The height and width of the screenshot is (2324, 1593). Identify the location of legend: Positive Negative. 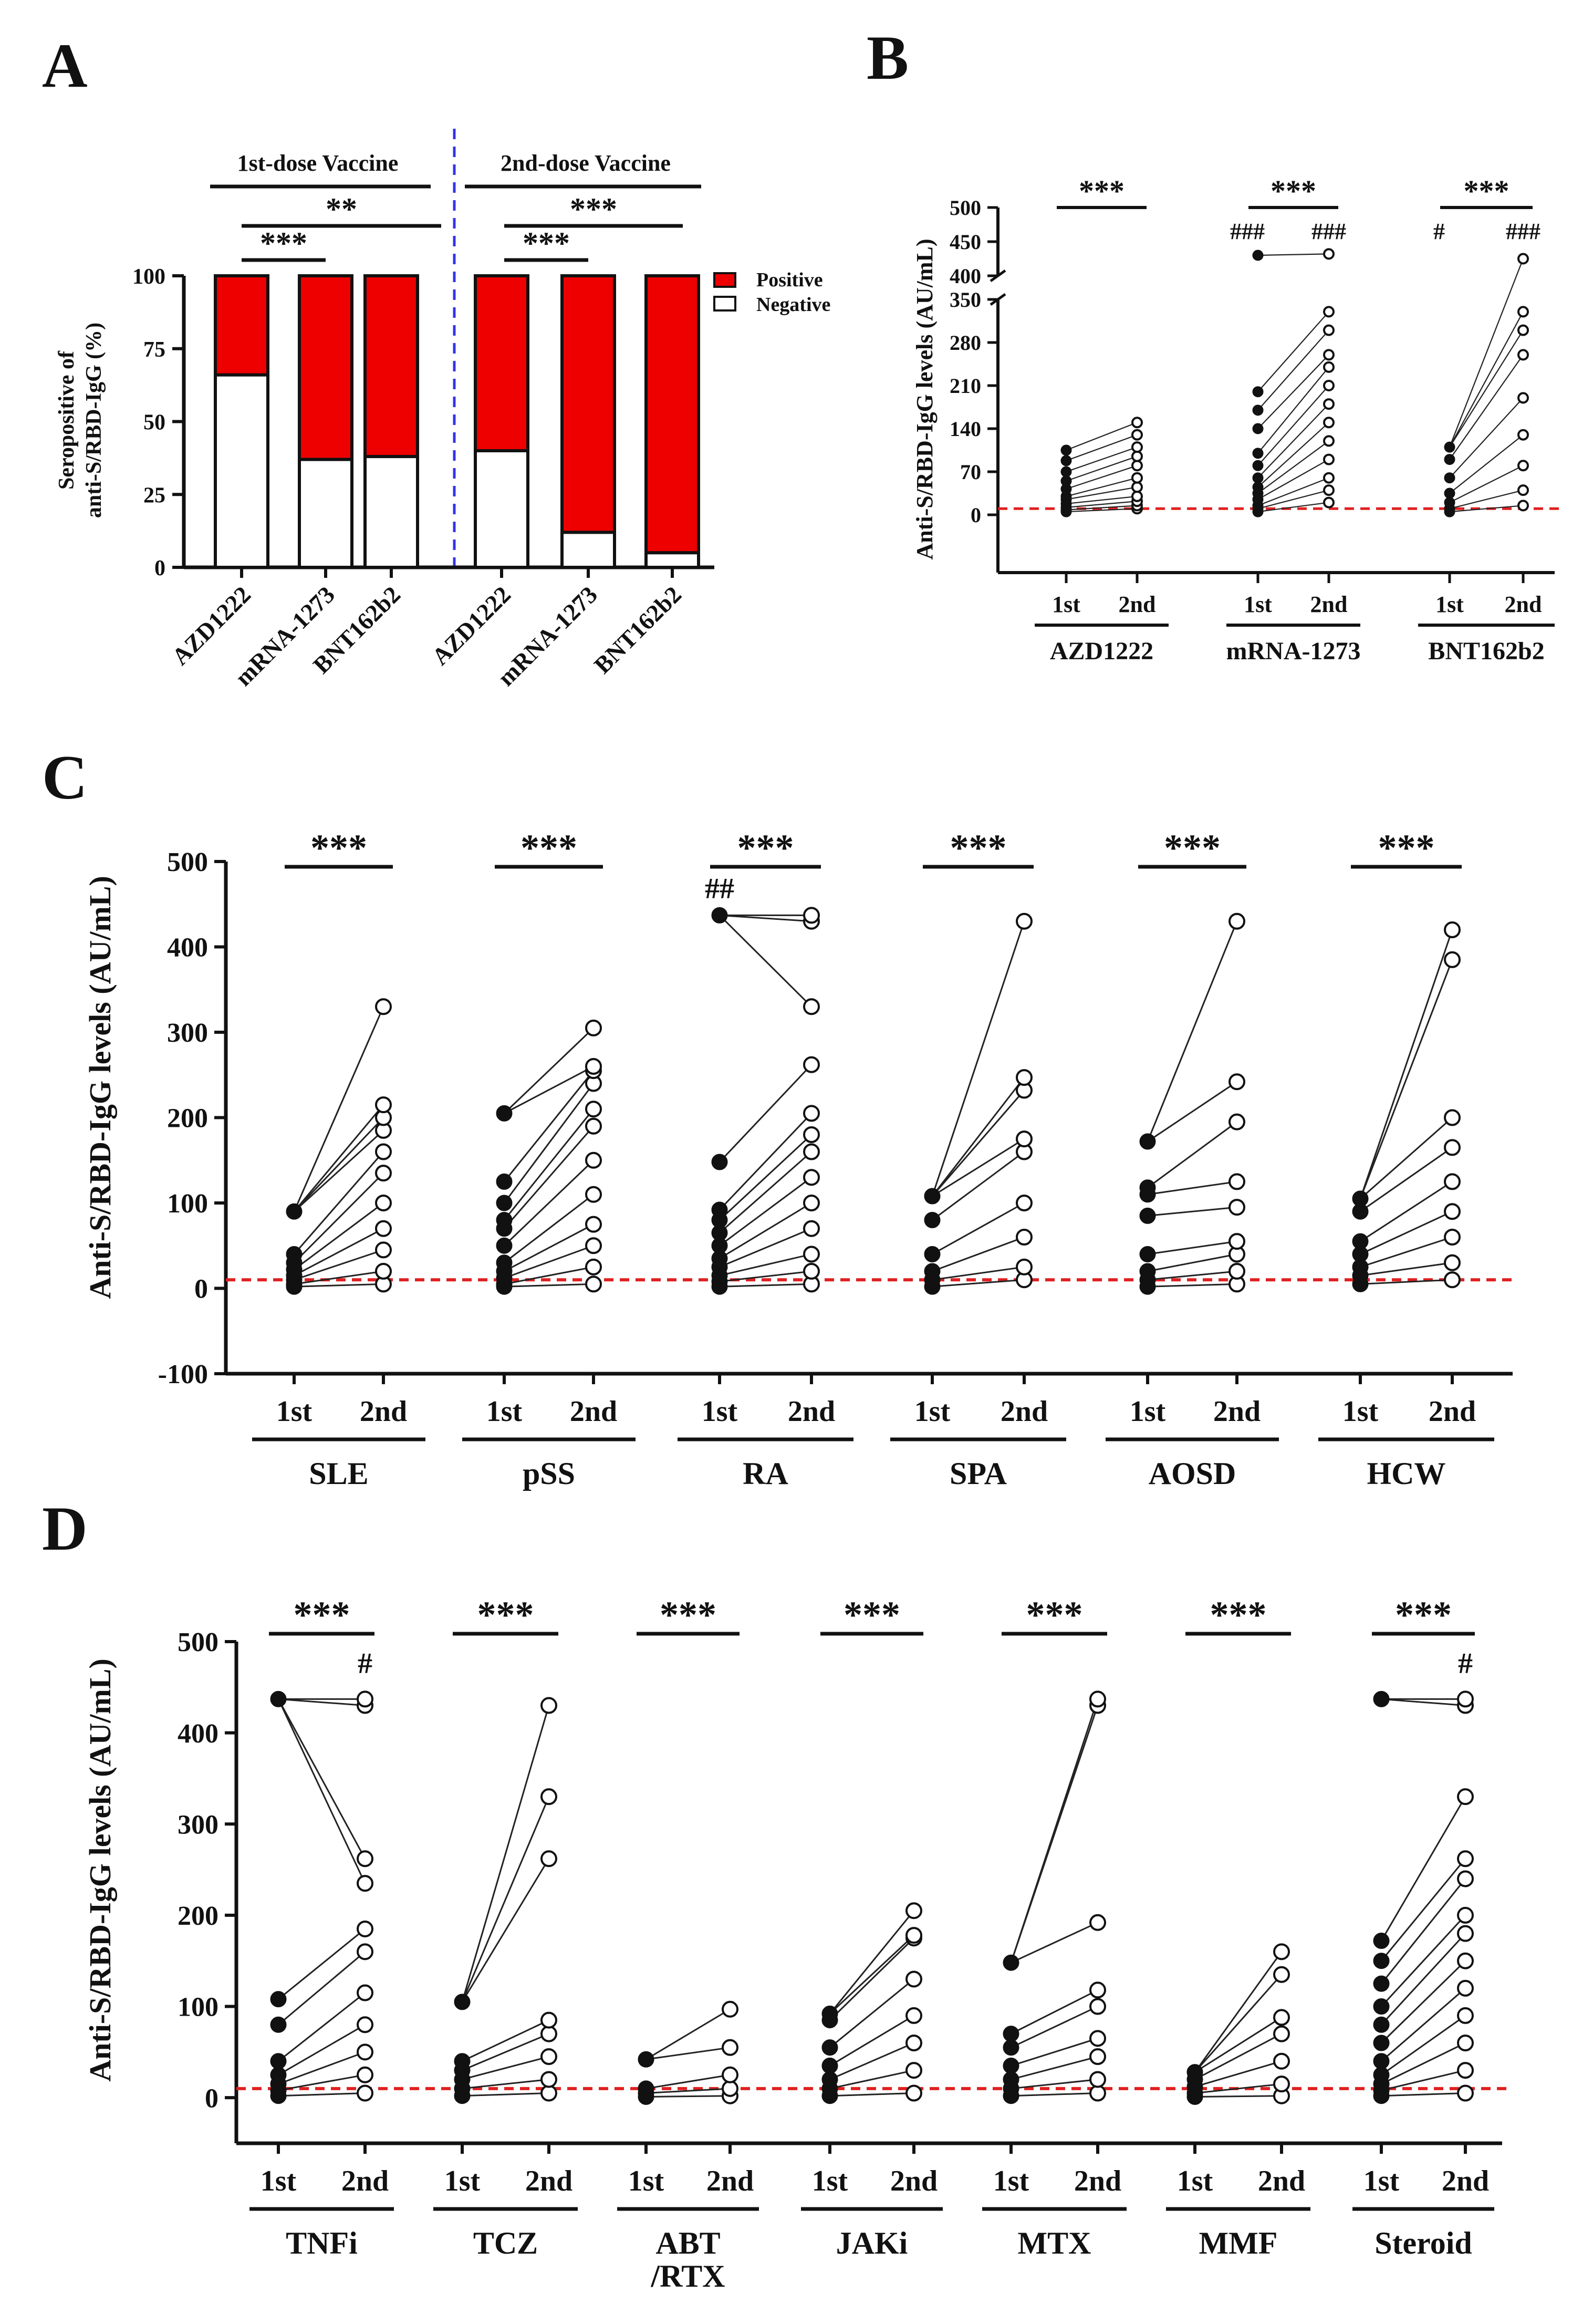
(772, 292).